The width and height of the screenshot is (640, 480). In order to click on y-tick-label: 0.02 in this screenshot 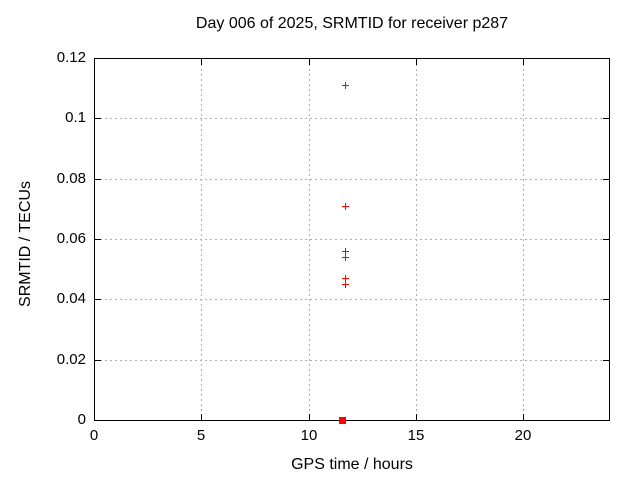, I will do `click(71, 359)`.